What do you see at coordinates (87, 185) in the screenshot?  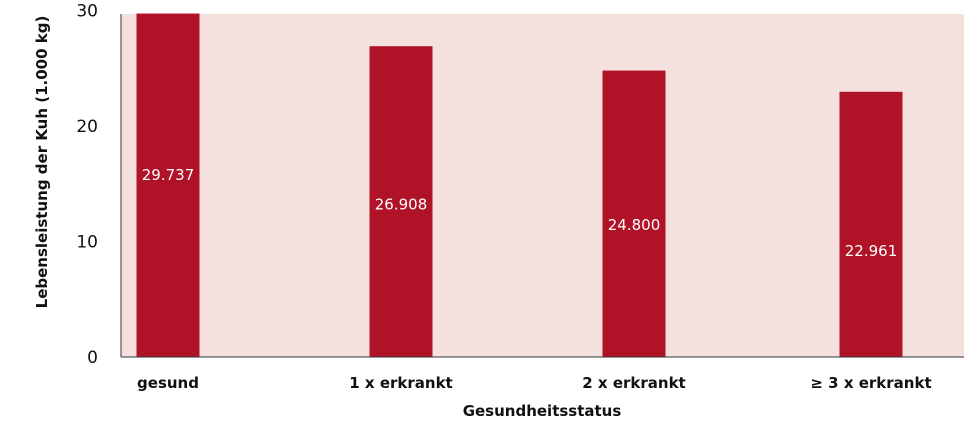 I see `y-tick-group: 0 10 20 30` at bounding box center [87, 185].